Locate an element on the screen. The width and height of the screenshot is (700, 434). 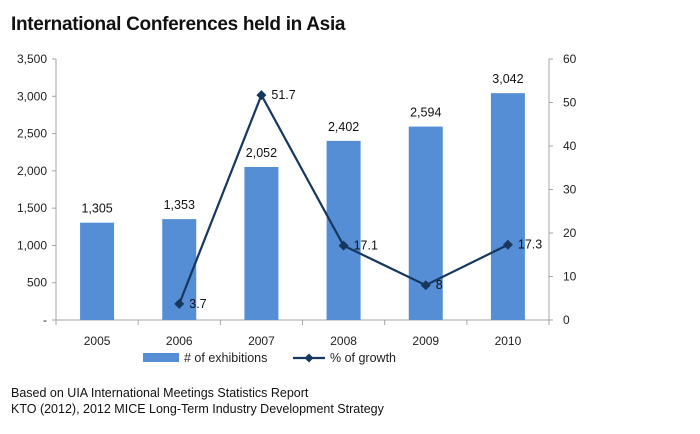
left-y-tick-label: 2,000 is located at coordinates (32, 171).